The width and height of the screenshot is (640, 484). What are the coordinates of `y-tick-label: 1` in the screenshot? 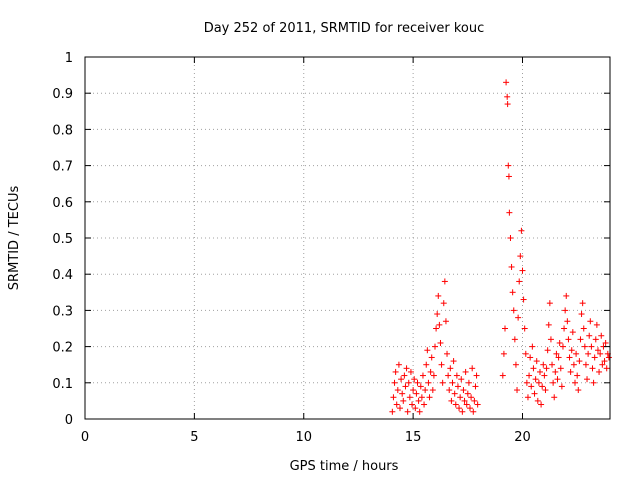 It's located at (69, 58).